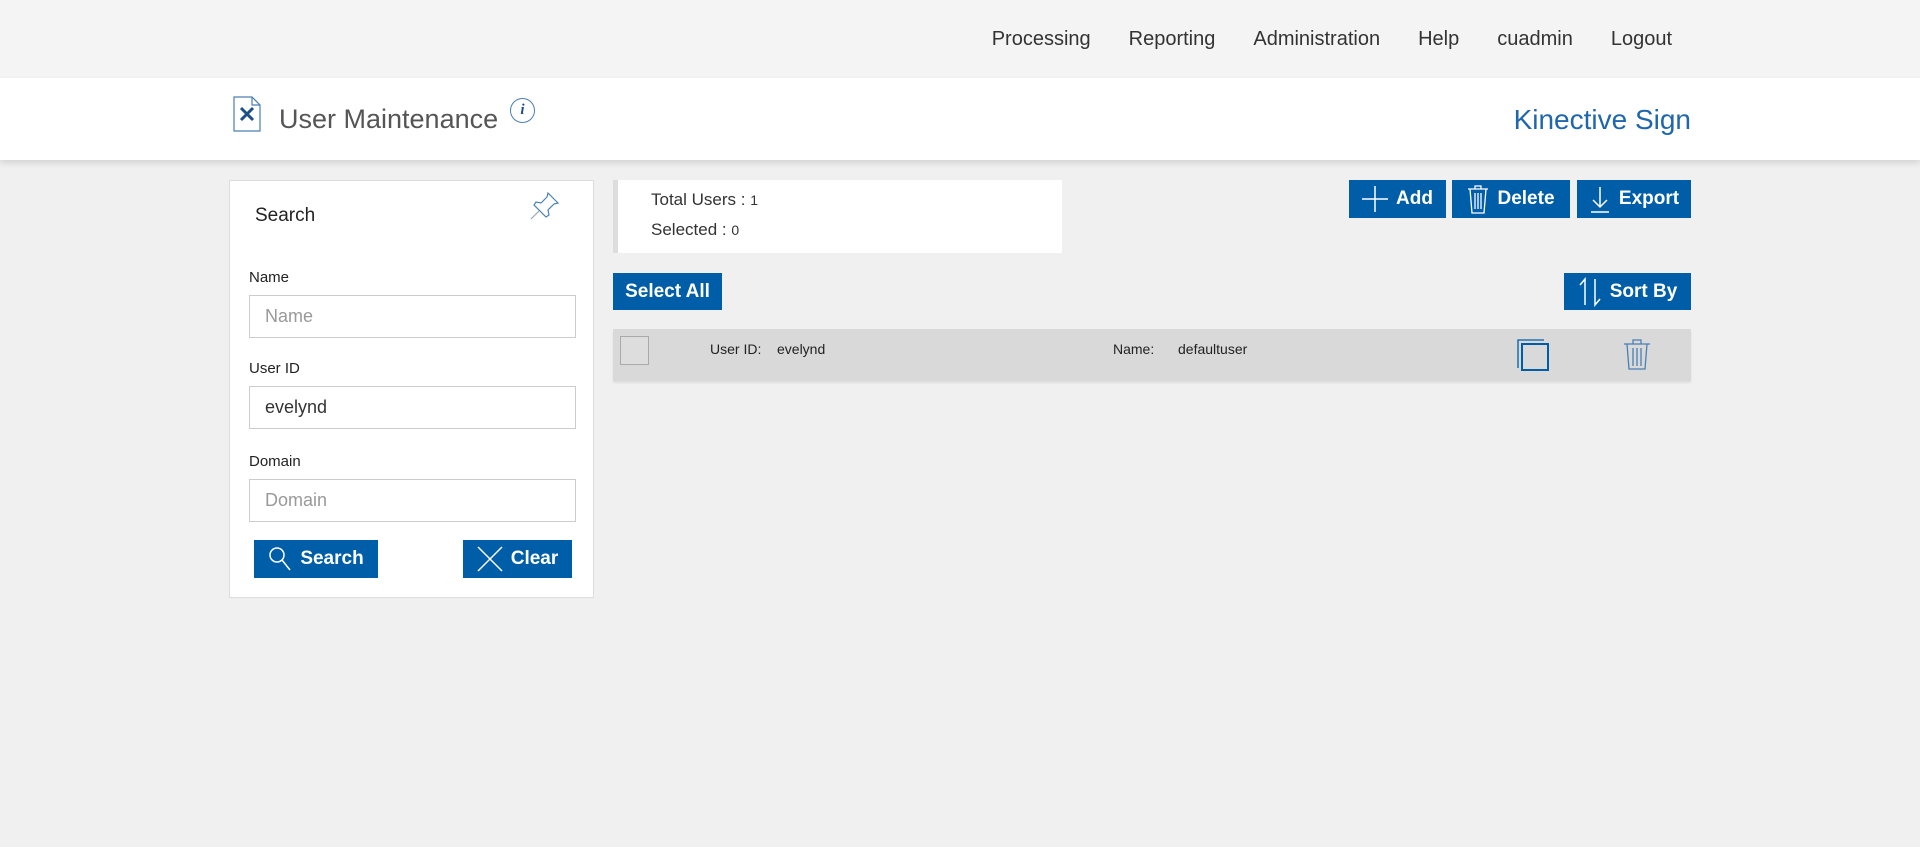 The height and width of the screenshot is (847, 1920). What do you see at coordinates (634, 350) in the screenshot?
I see `row-checkbox` at bounding box center [634, 350].